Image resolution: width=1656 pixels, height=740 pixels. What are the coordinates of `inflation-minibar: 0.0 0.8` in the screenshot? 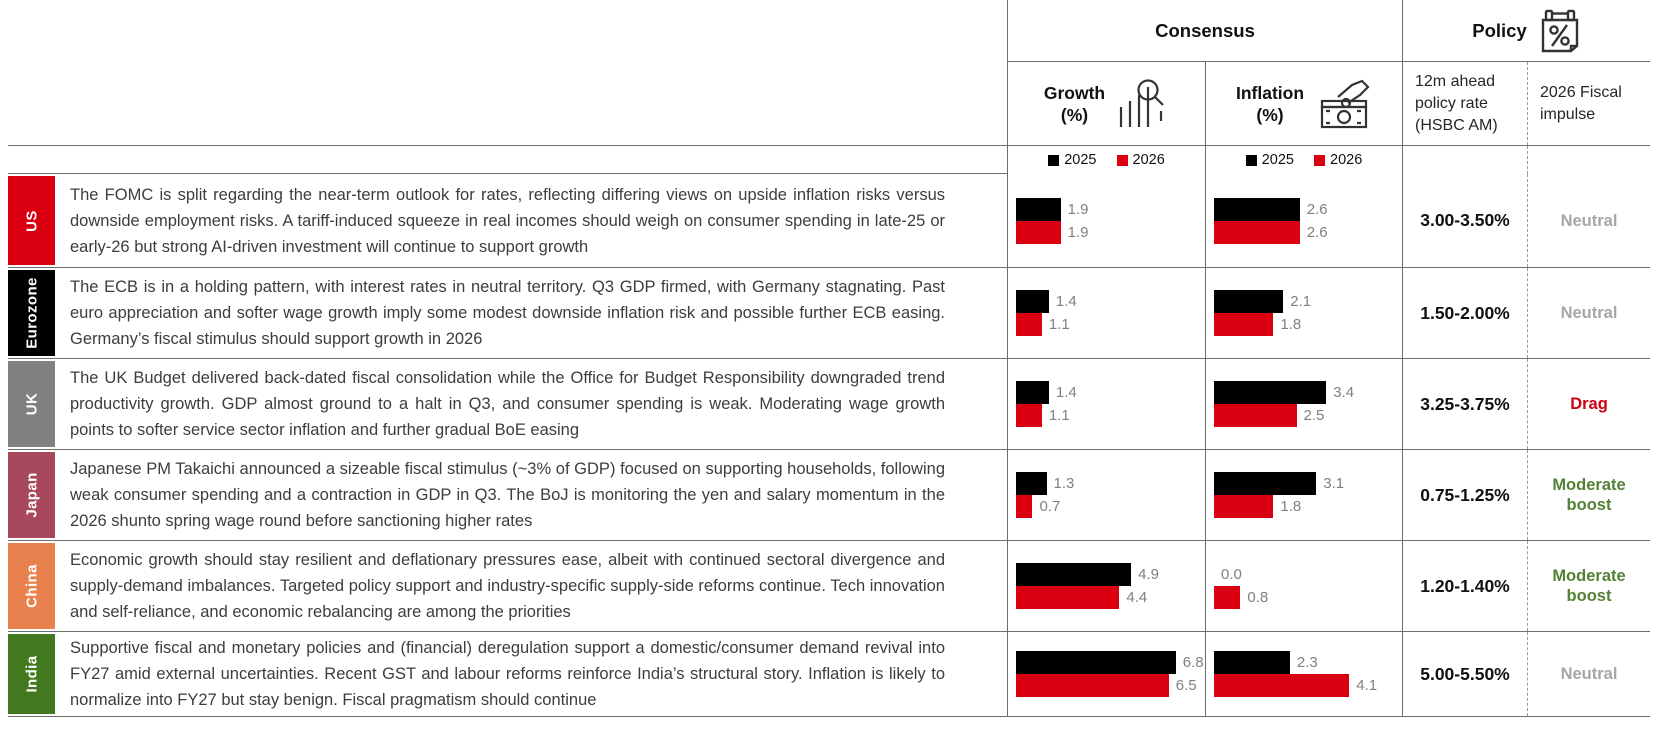 It's located at (1241, 586).